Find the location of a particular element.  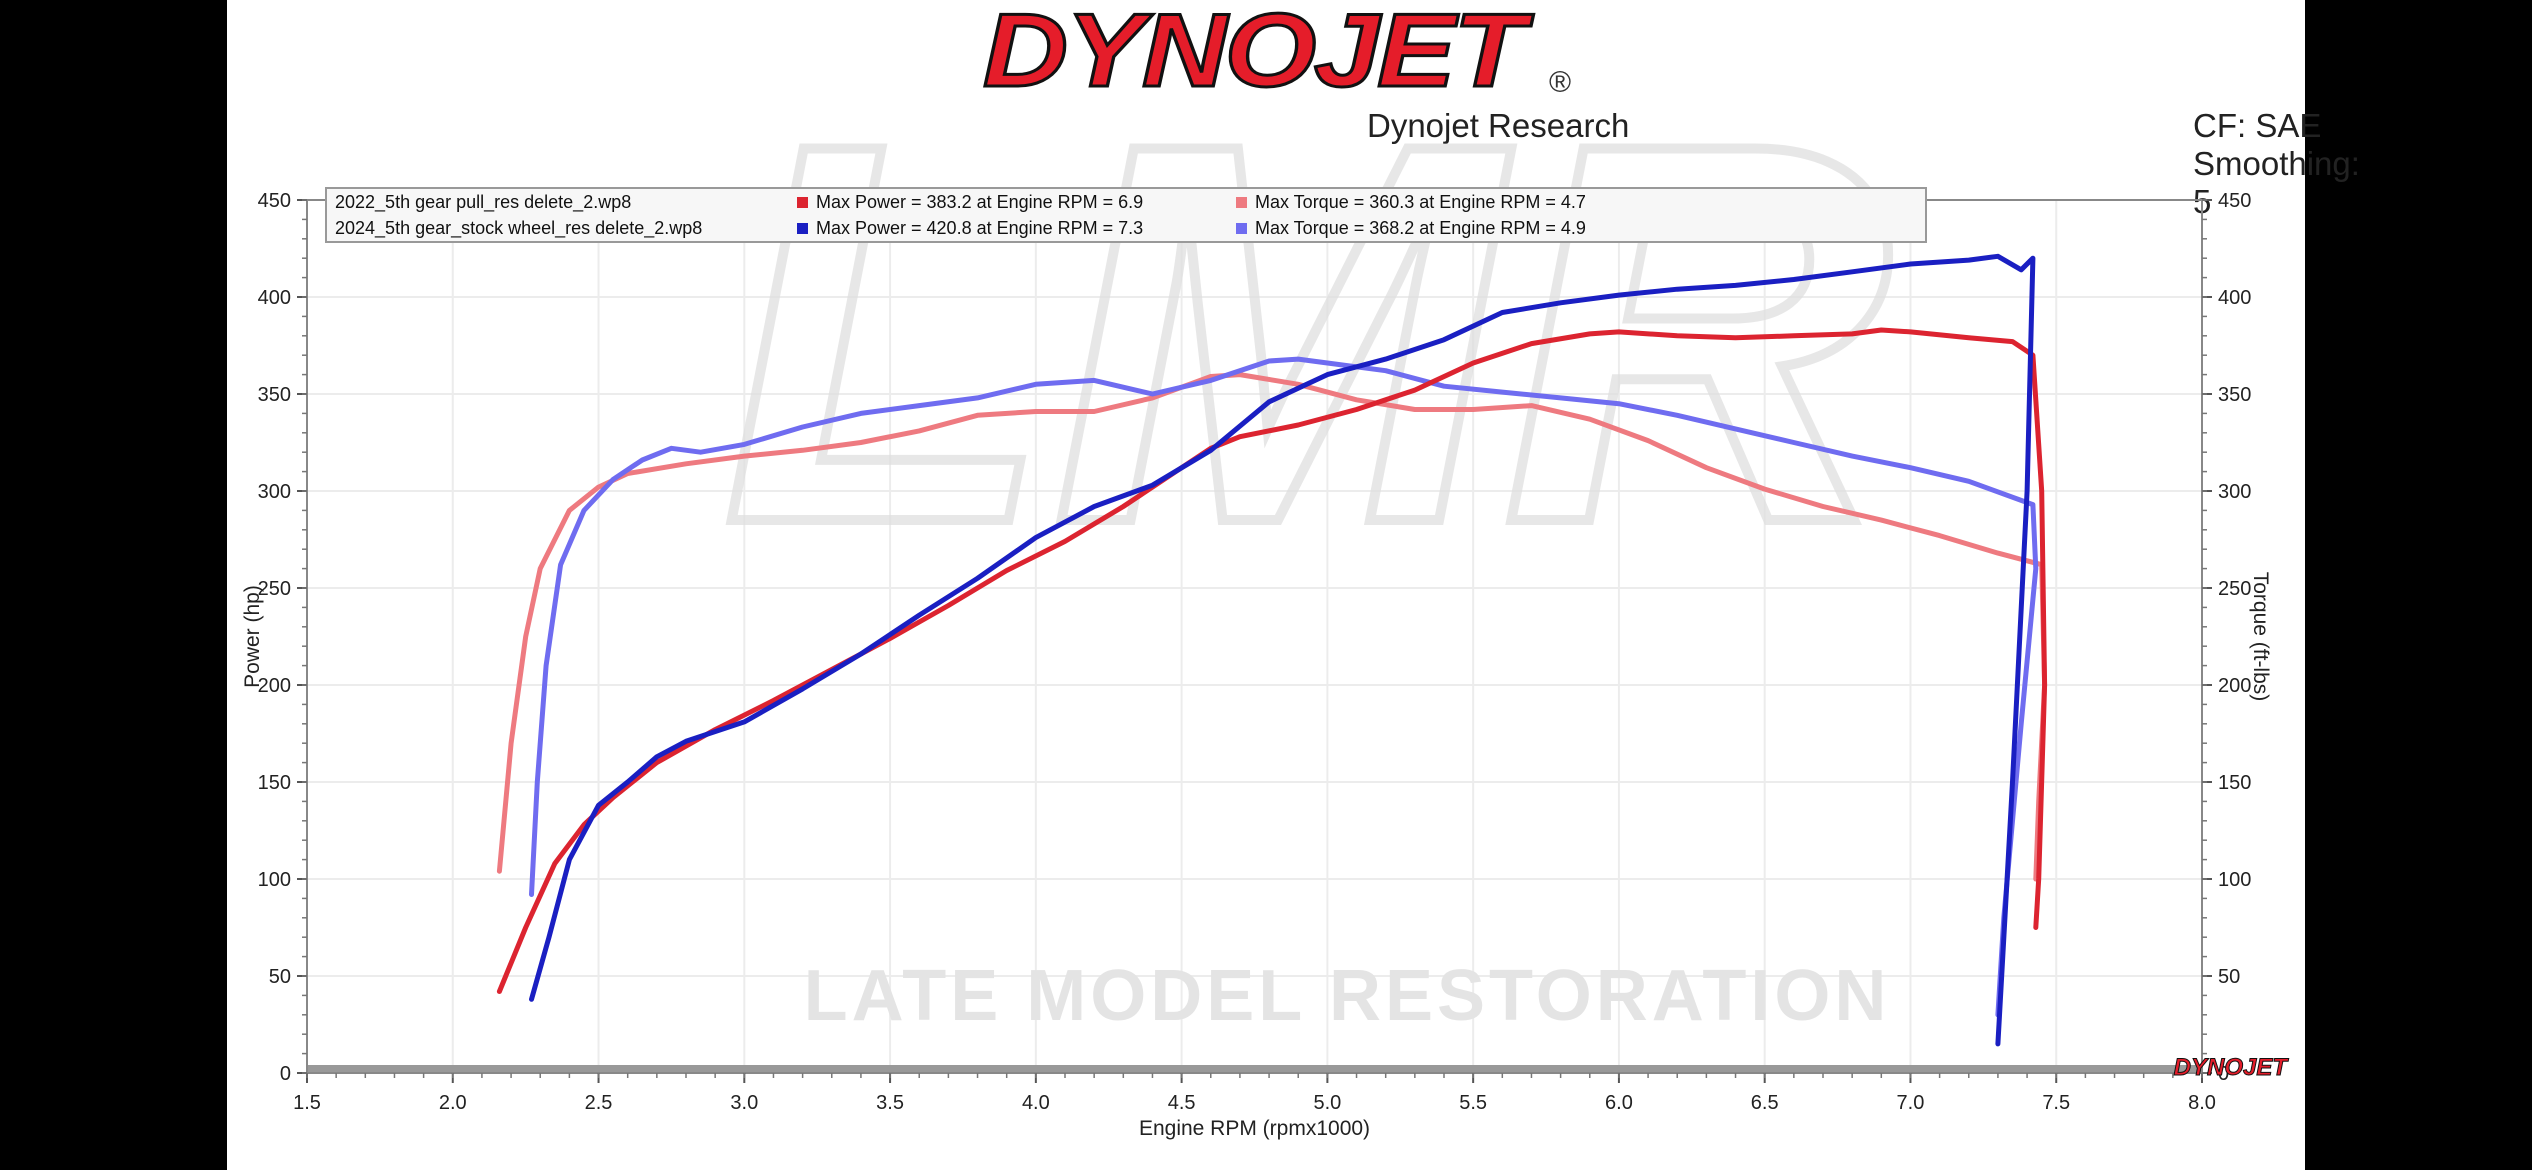

x-tick-label: 3.5 is located at coordinates (890, 1103).